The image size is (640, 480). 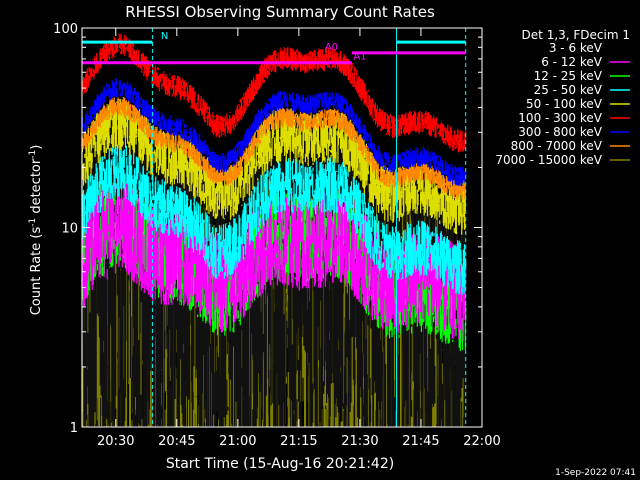 I want to click on flag-label-A0: A0, so click(x=331, y=47).